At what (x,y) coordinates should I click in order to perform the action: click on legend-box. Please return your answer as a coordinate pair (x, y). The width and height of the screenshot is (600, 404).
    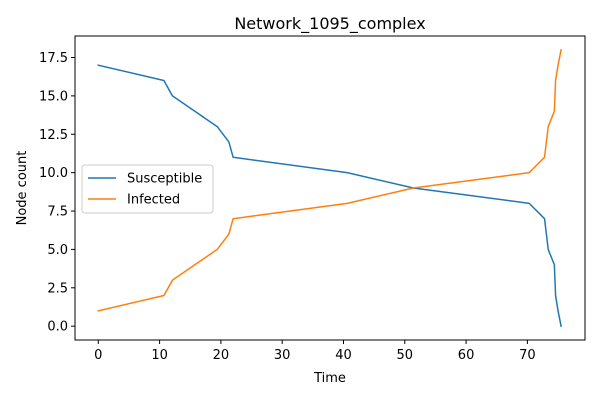
    Looking at the image, I should click on (147, 189).